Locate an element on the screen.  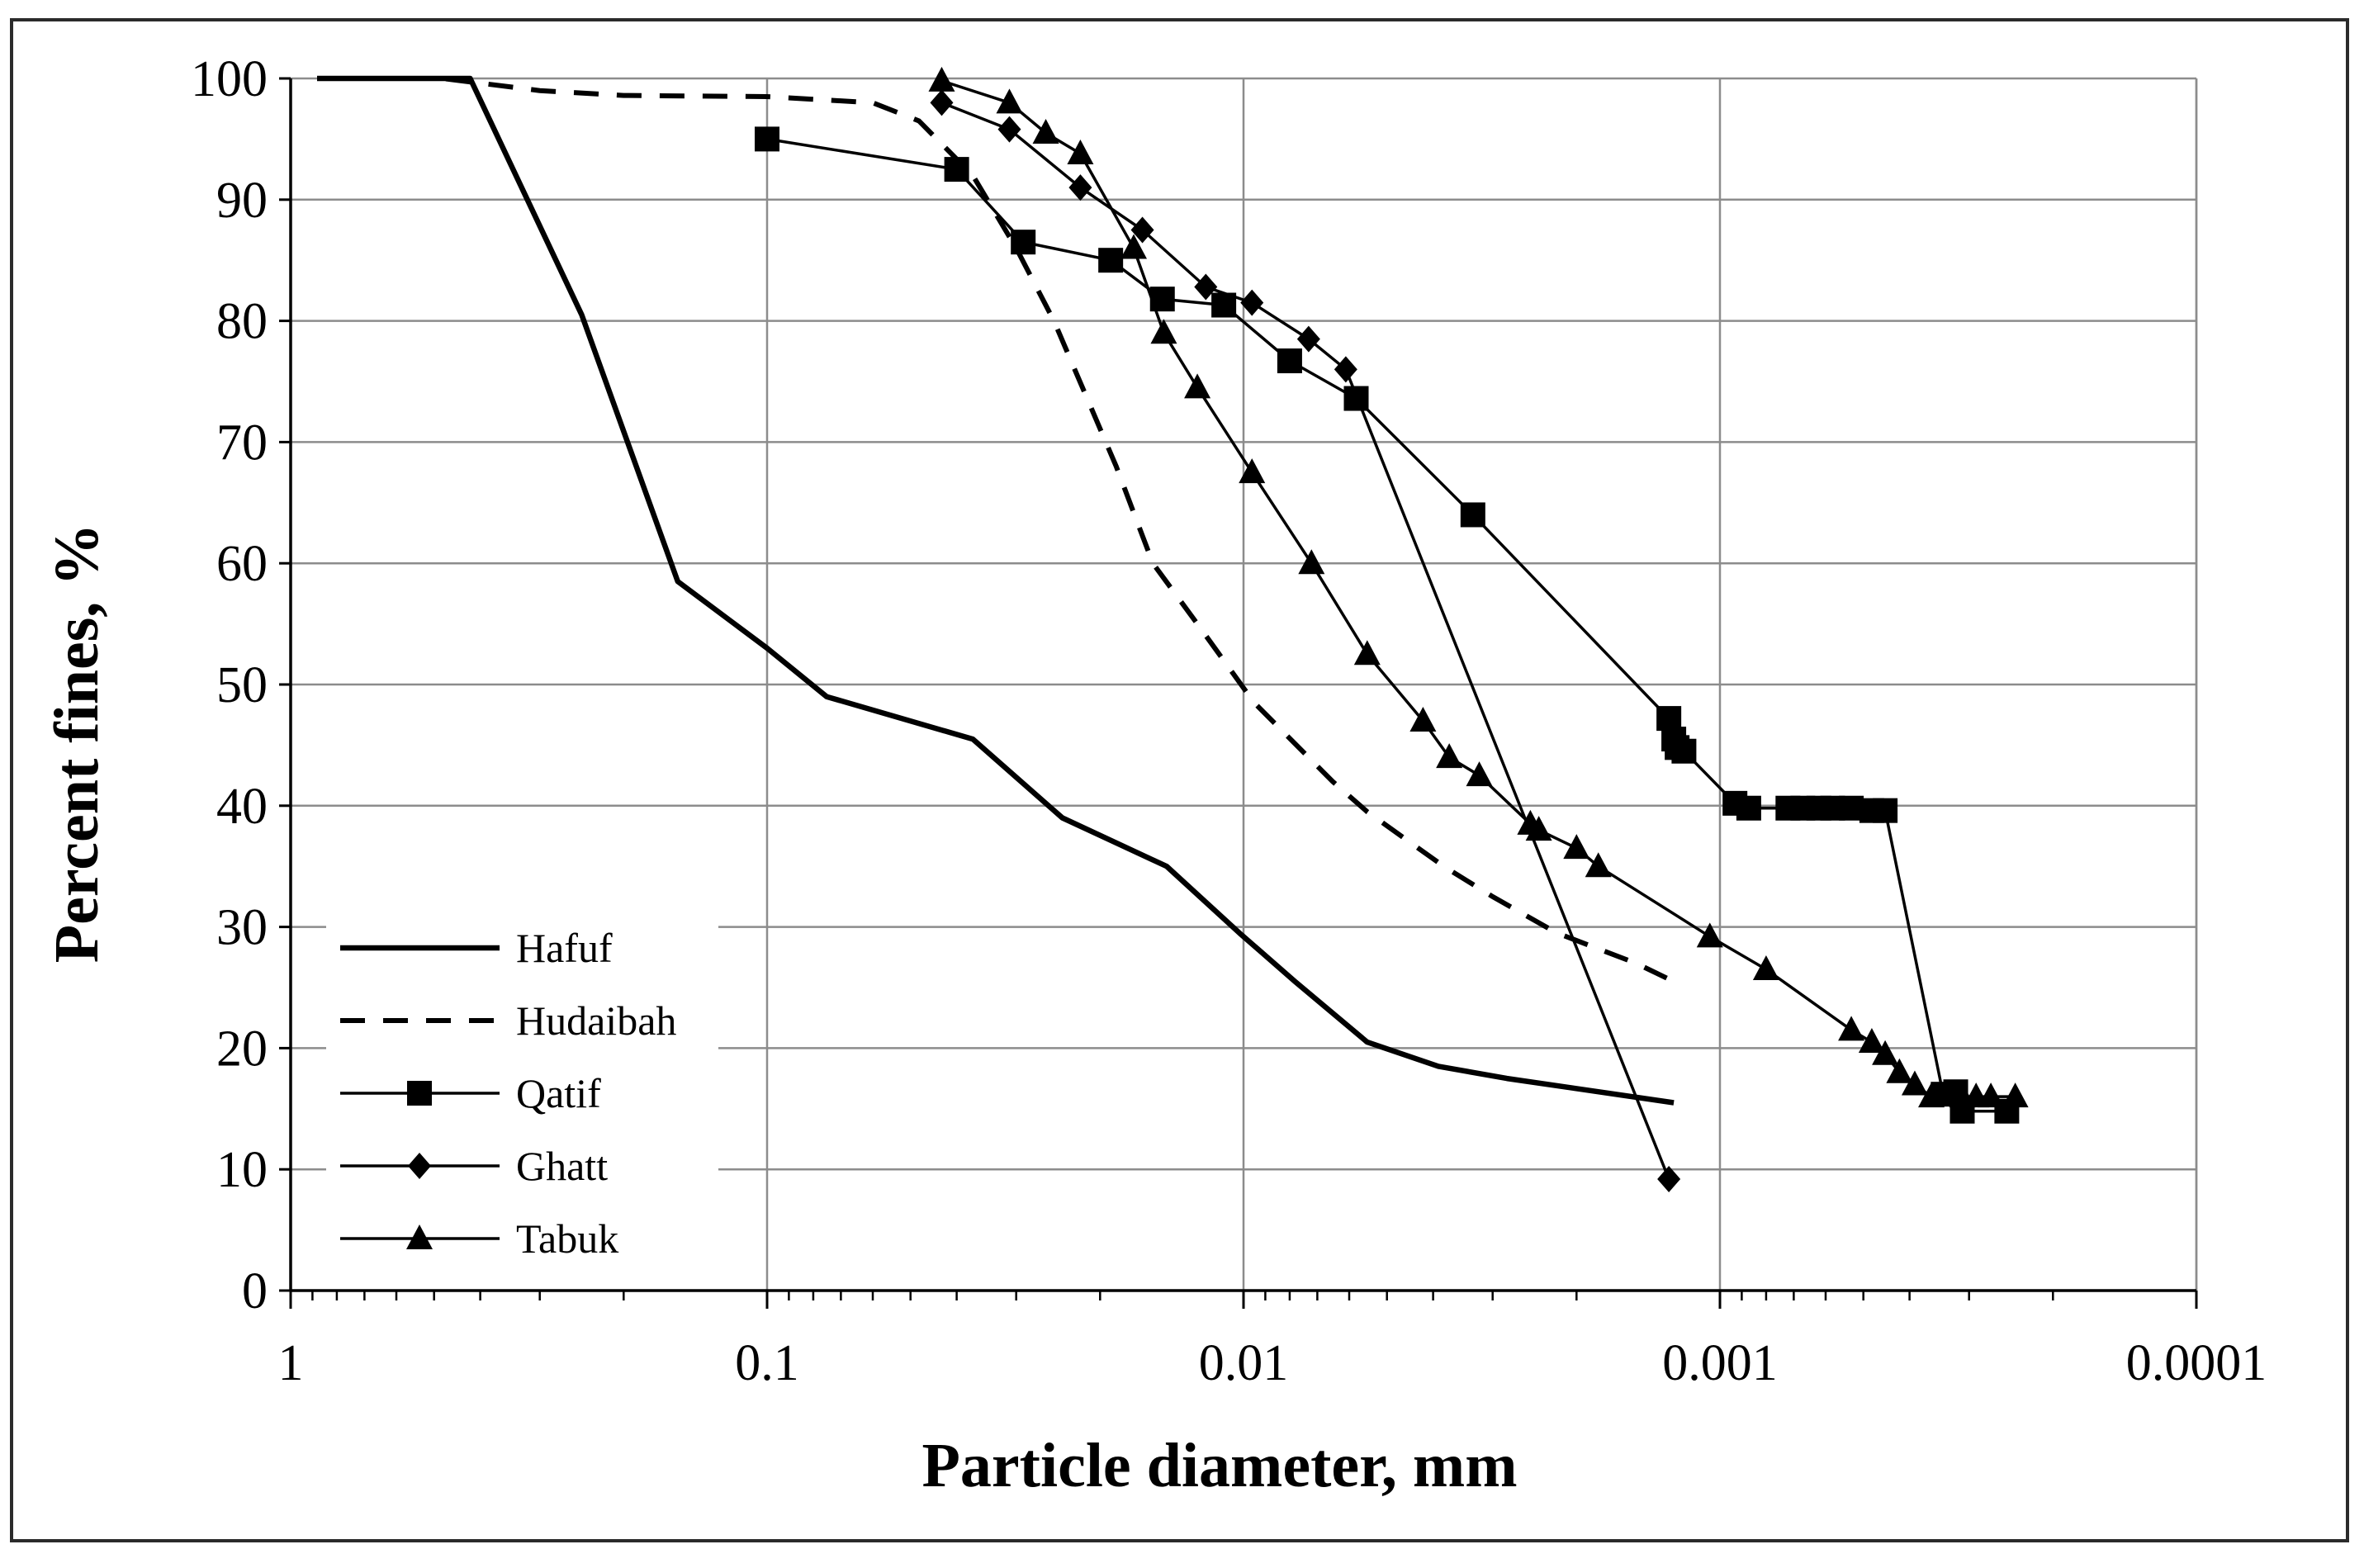
x-tick-label: 0.001 is located at coordinates (1720, 1363).